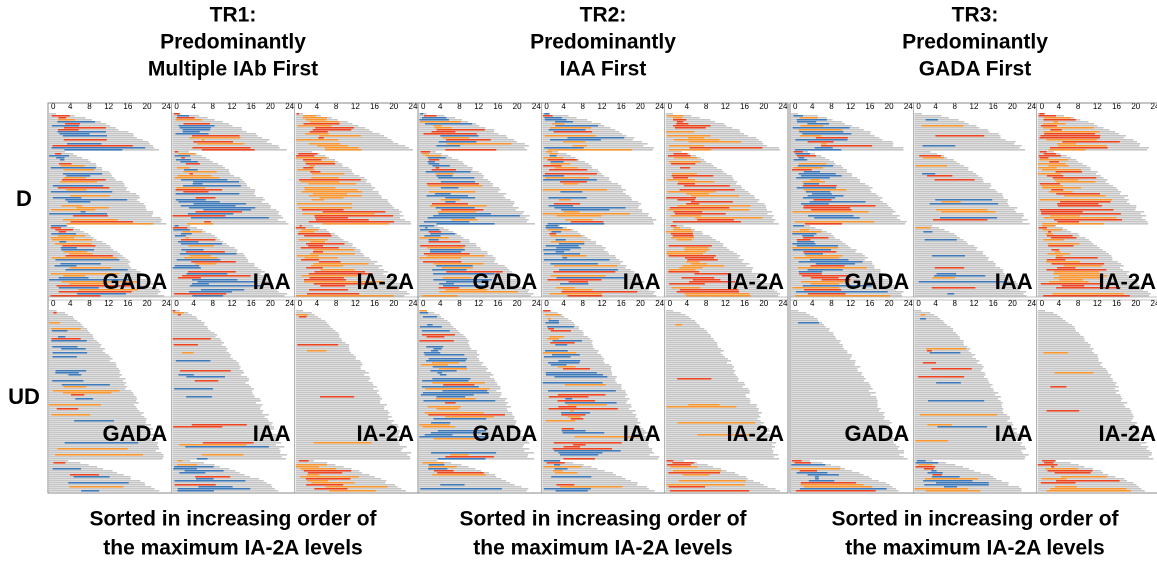  Describe the element at coordinates (147, 303) in the screenshot. I see `axis-tick: 20` at that location.